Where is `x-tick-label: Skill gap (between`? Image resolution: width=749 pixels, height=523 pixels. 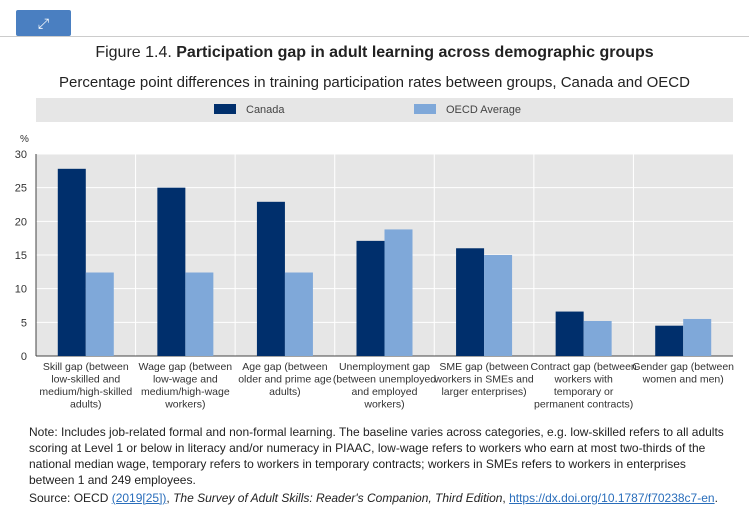
x-tick-label: Skill gap (between is located at coordinates (86, 367).